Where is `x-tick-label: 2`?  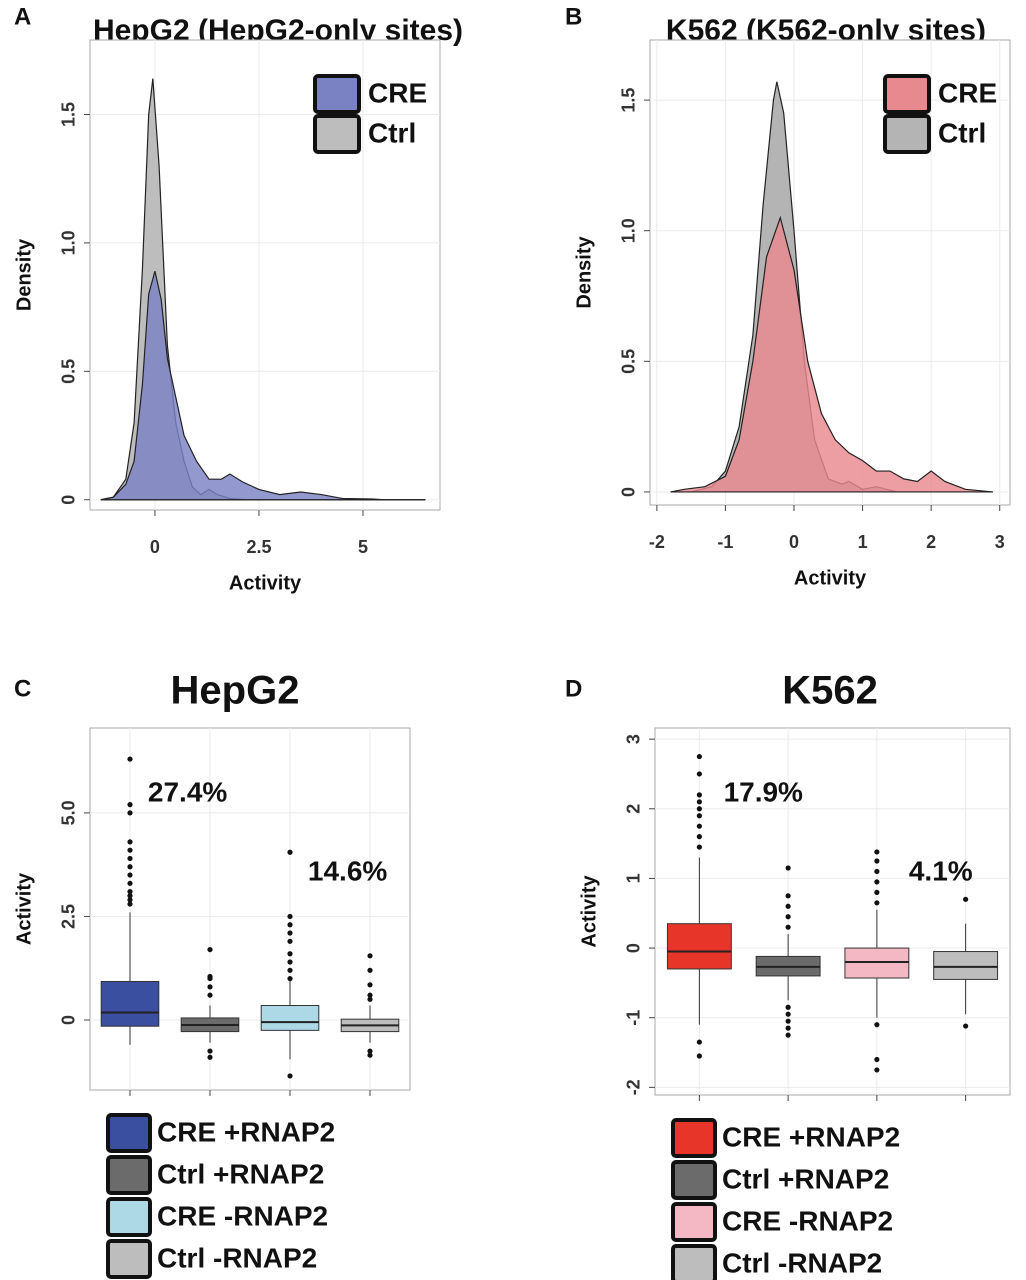 x-tick-label: 2 is located at coordinates (931, 542).